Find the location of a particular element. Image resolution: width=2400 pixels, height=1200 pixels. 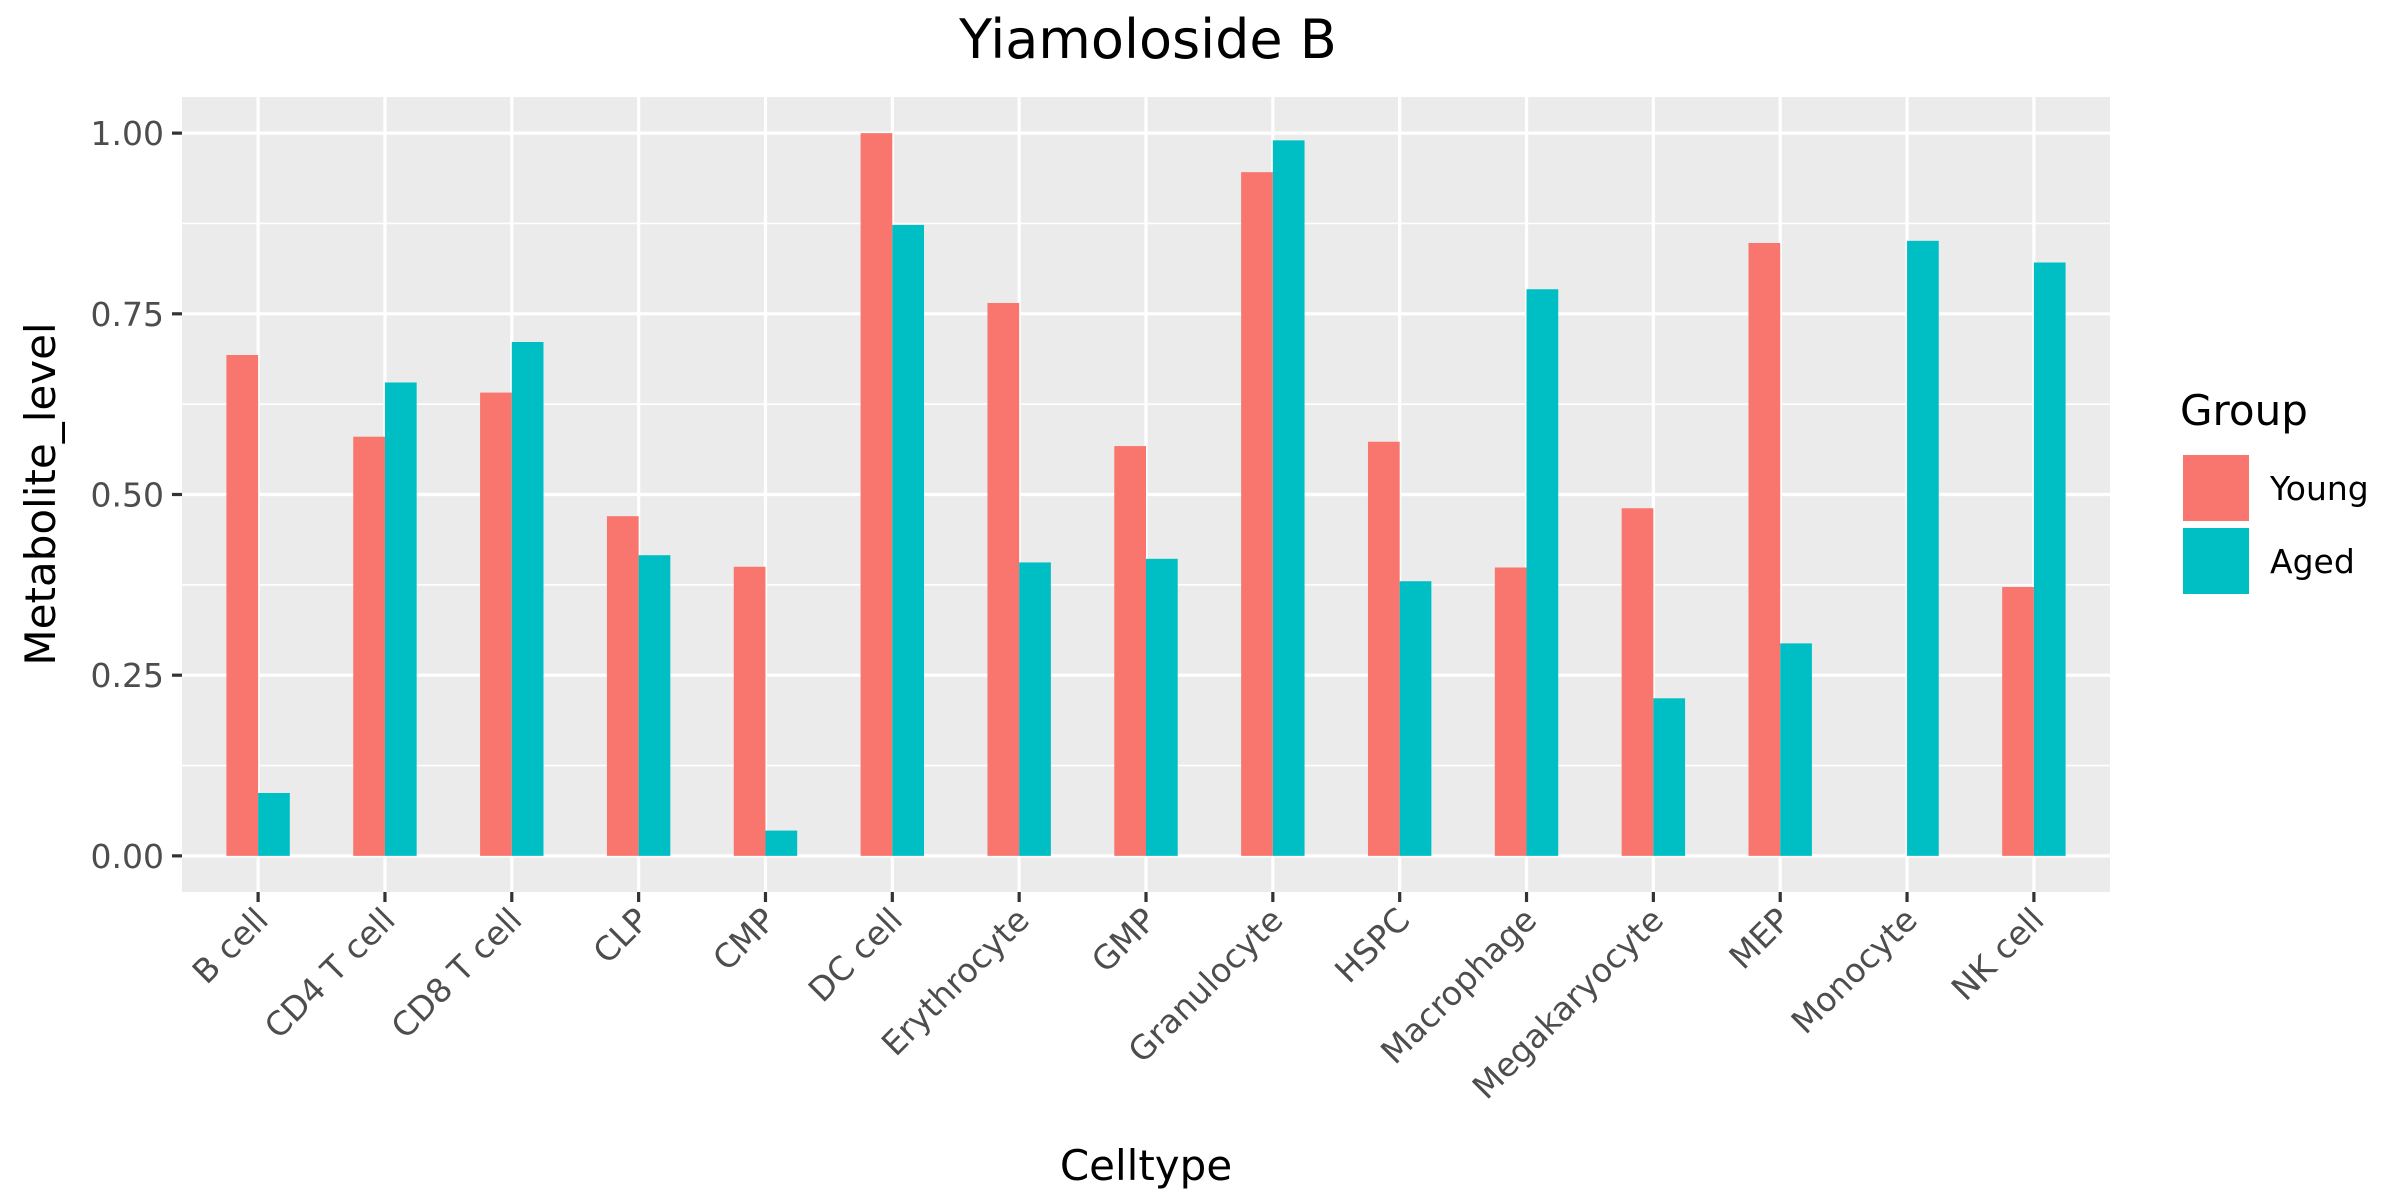

y-axis: 0.00 0.25 0.50 0.75 1.00 is located at coordinates (136, 495).